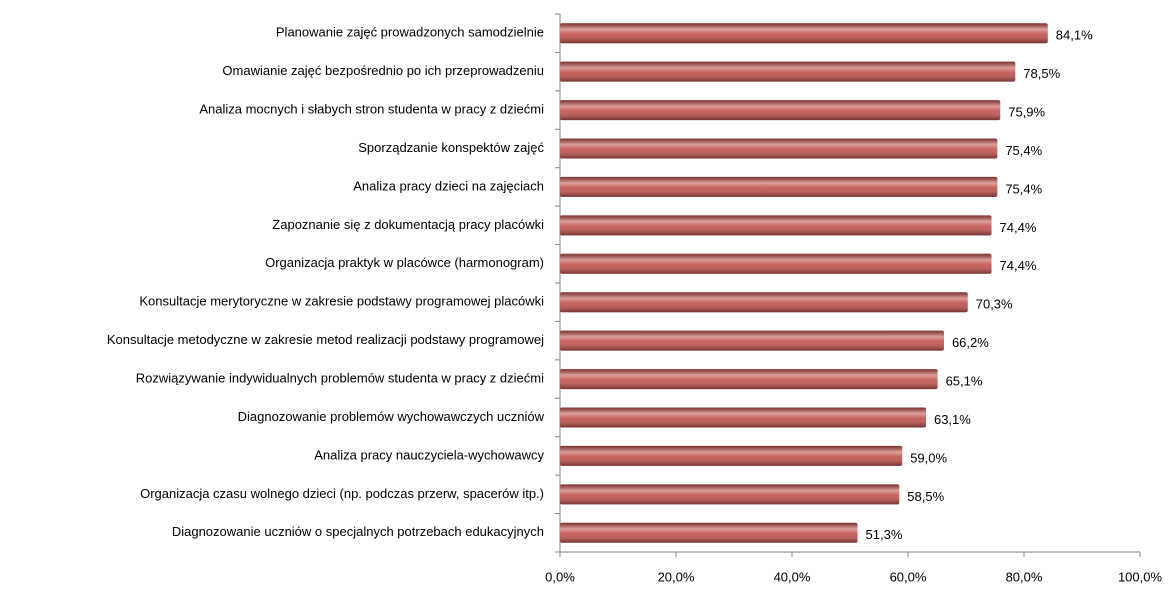 This screenshot has height=590, width=1174. I want to click on data-label: 84,1%, so click(1074, 35).